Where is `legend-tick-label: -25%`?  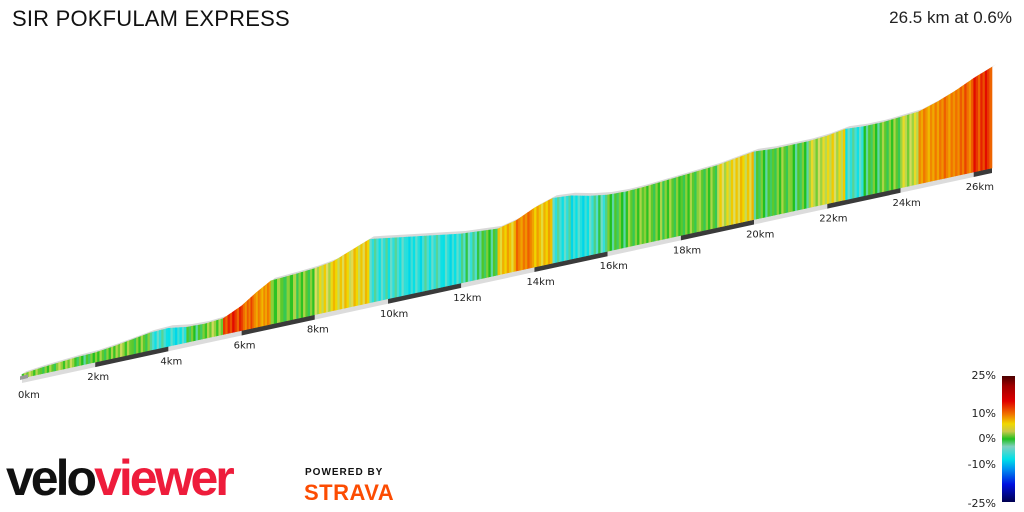
legend-tick-label: -25% is located at coordinates (981, 503).